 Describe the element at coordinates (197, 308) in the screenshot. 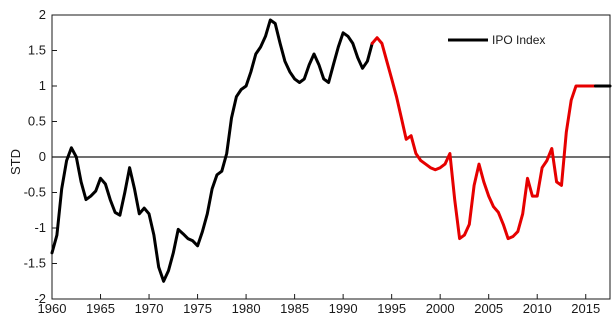

I see `x-tick-label: 1975` at that location.